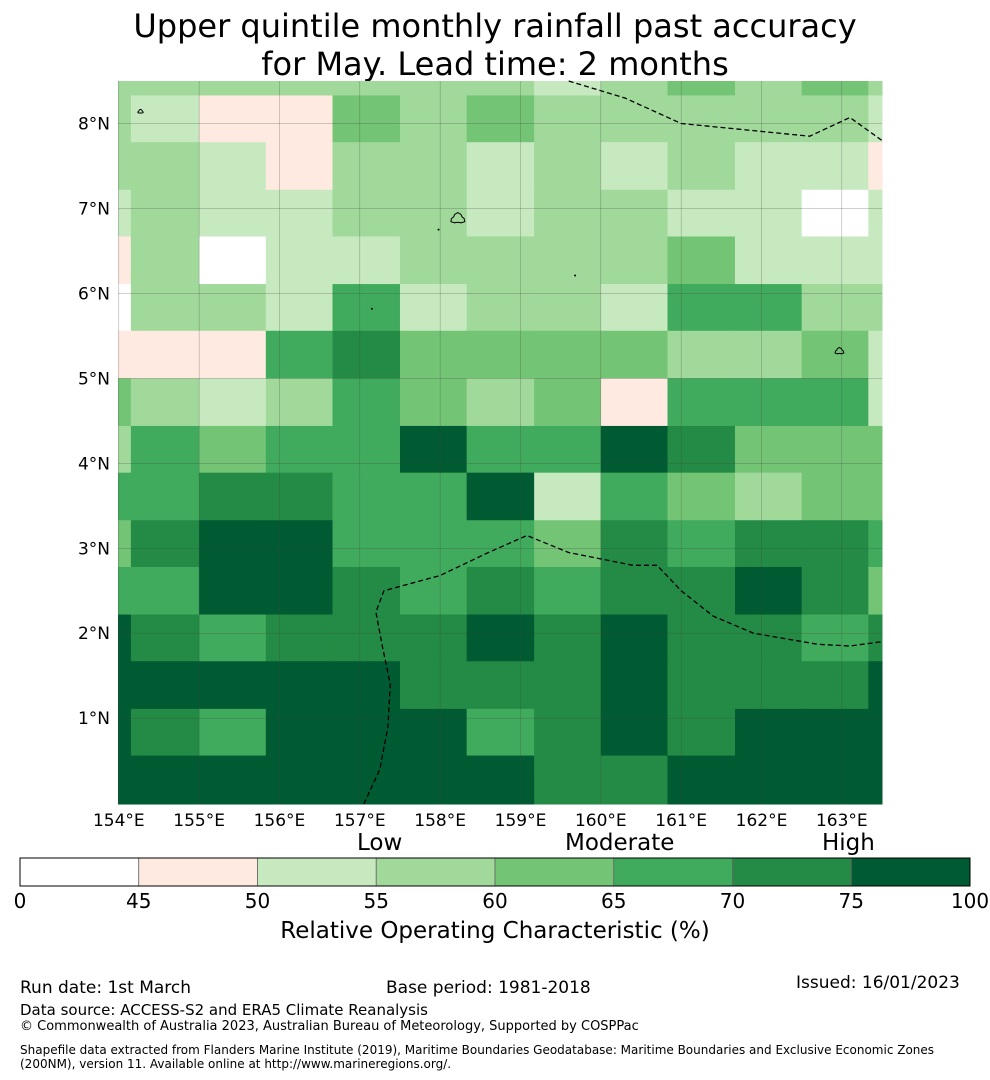 This screenshot has width=990, height=1080. Describe the element at coordinates (842, 821) in the screenshot. I see `lon-tick-label: 163°E` at that location.